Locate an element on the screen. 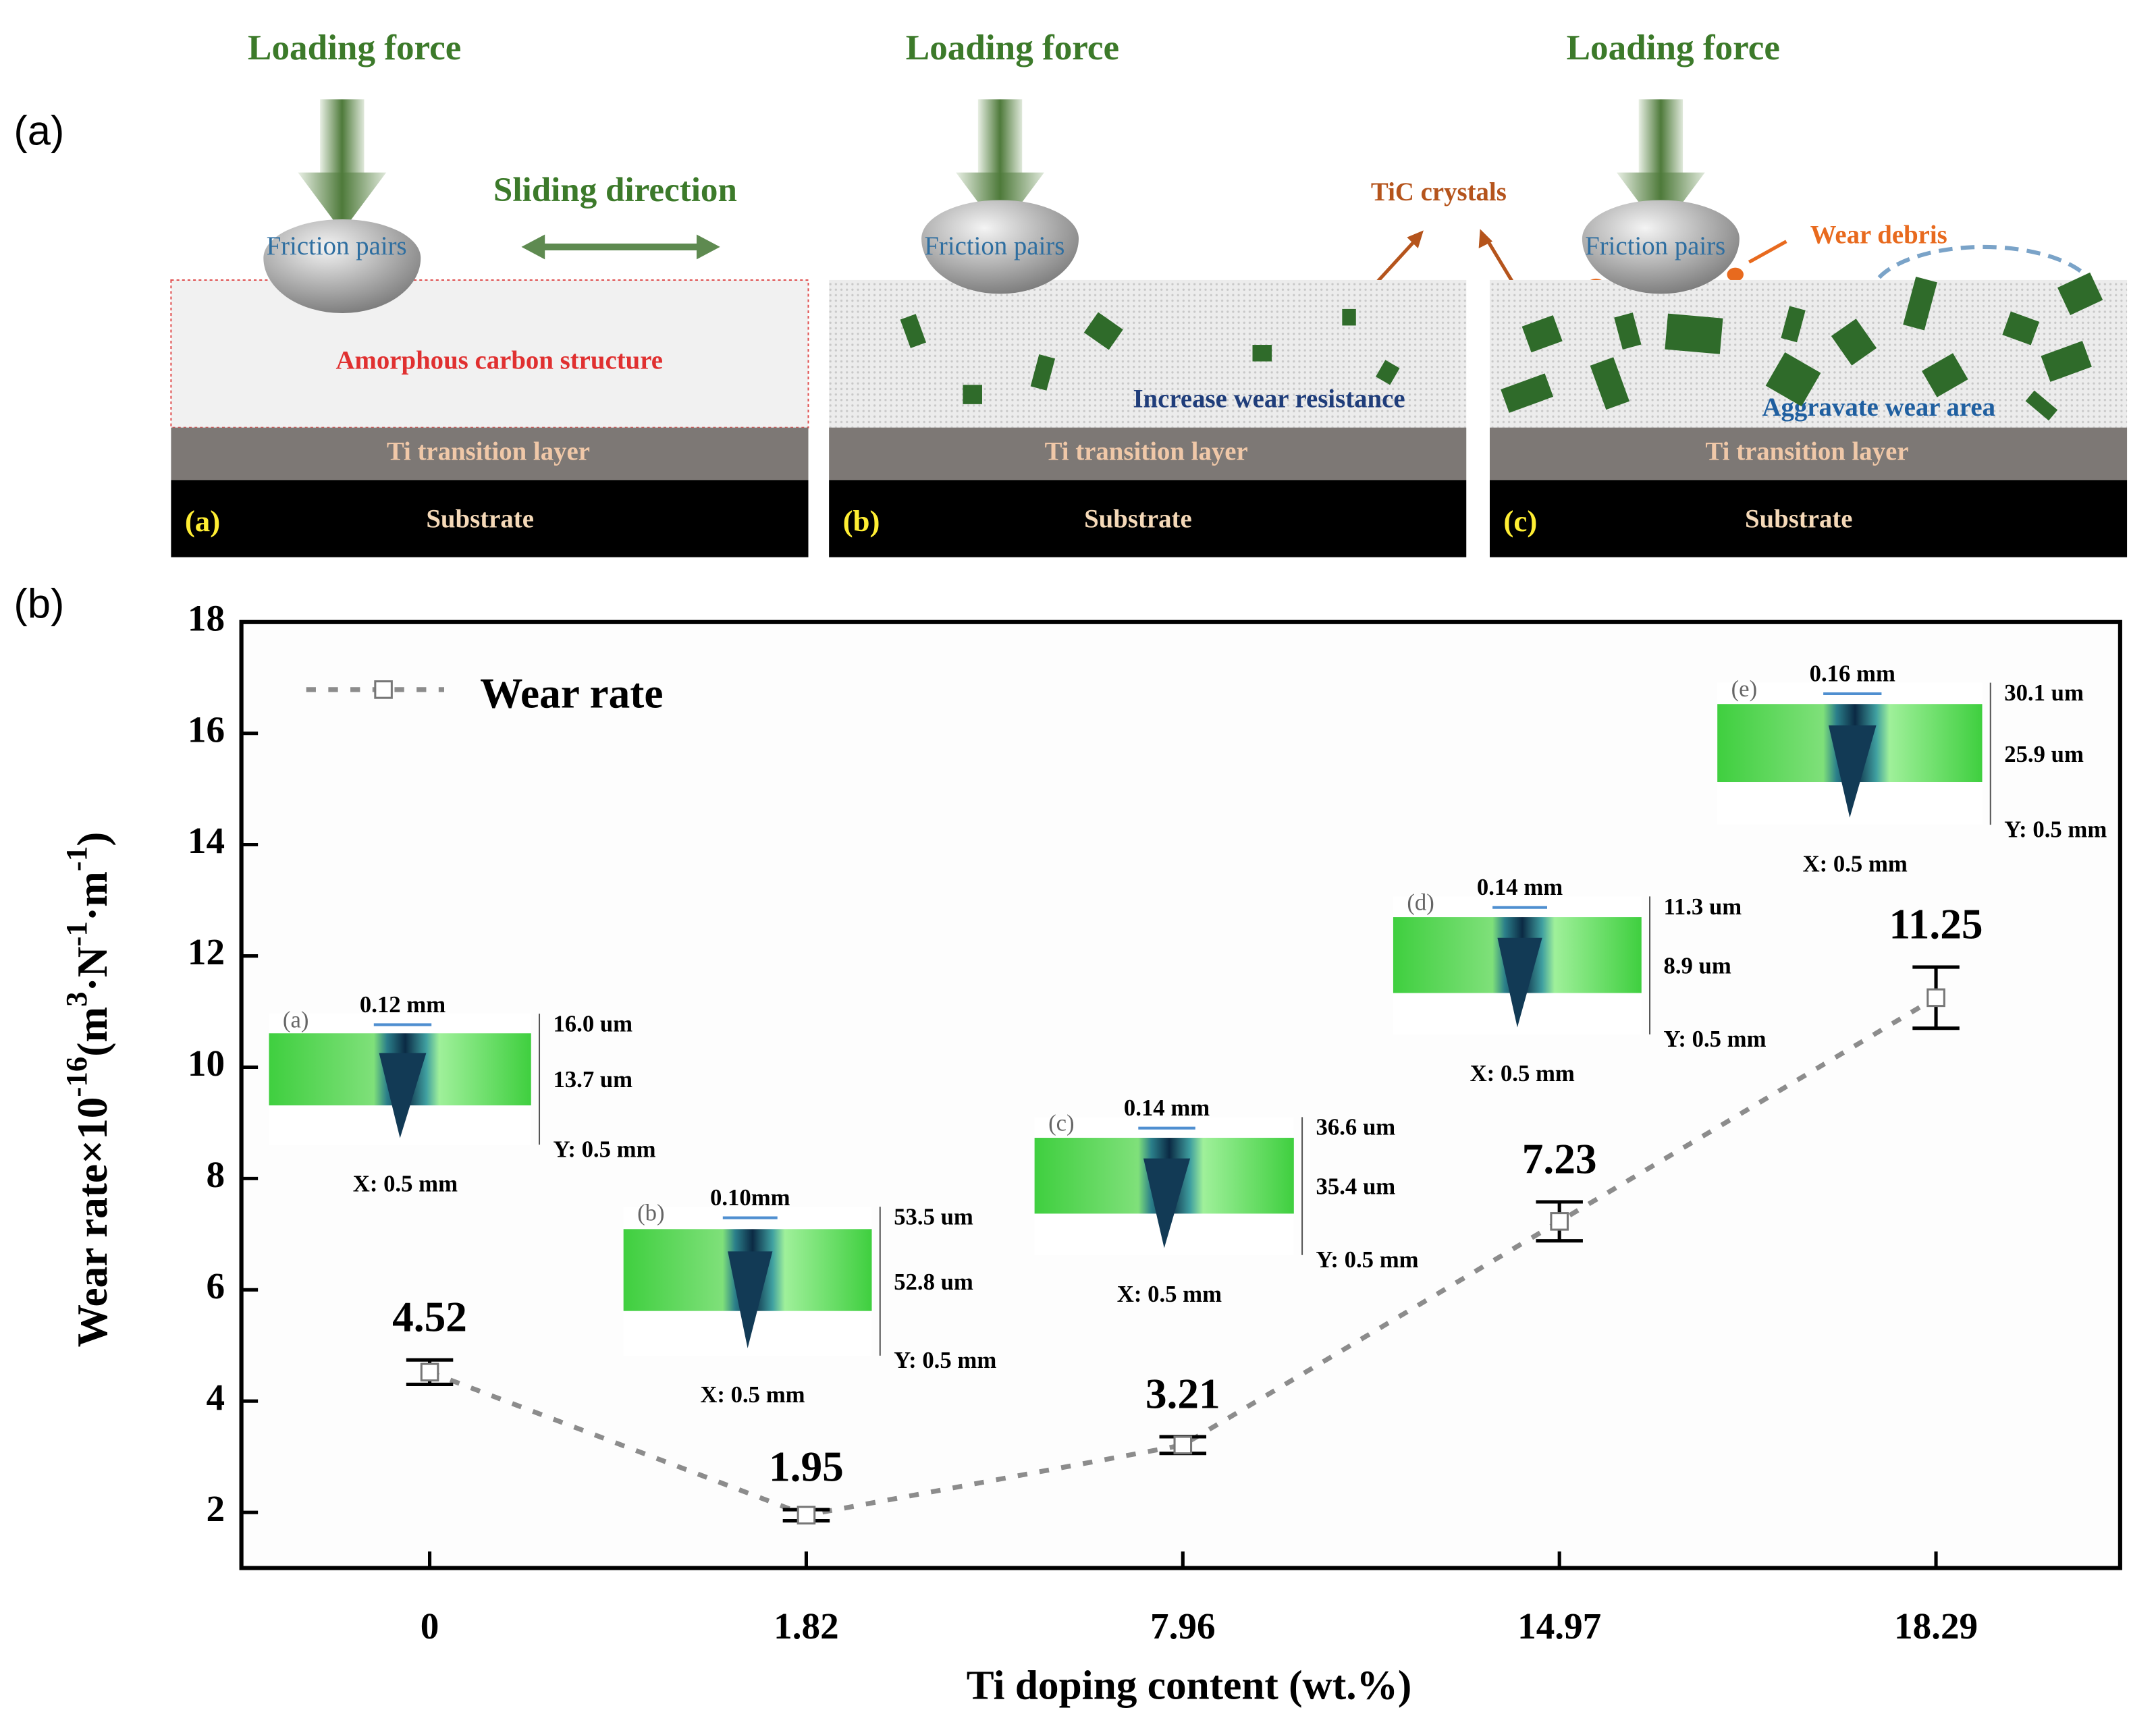 This screenshot has height=1735, width=2156. data-label: 4.52 is located at coordinates (429, 1317).